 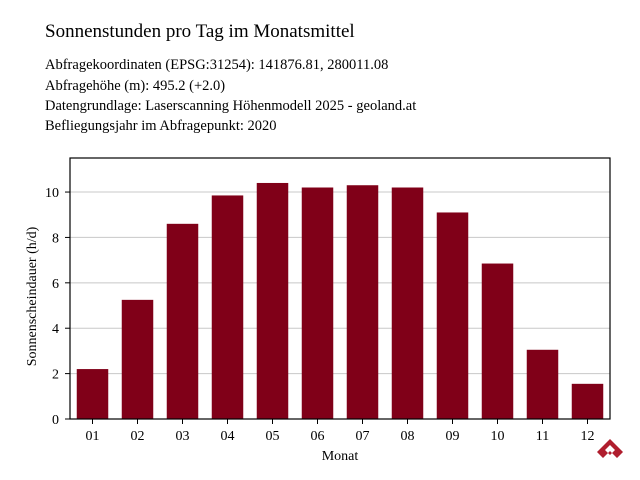 I want to click on info-flight-year: Befliegungsjahr im Abfragepunkt: 2020, so click(x=161, y=126).